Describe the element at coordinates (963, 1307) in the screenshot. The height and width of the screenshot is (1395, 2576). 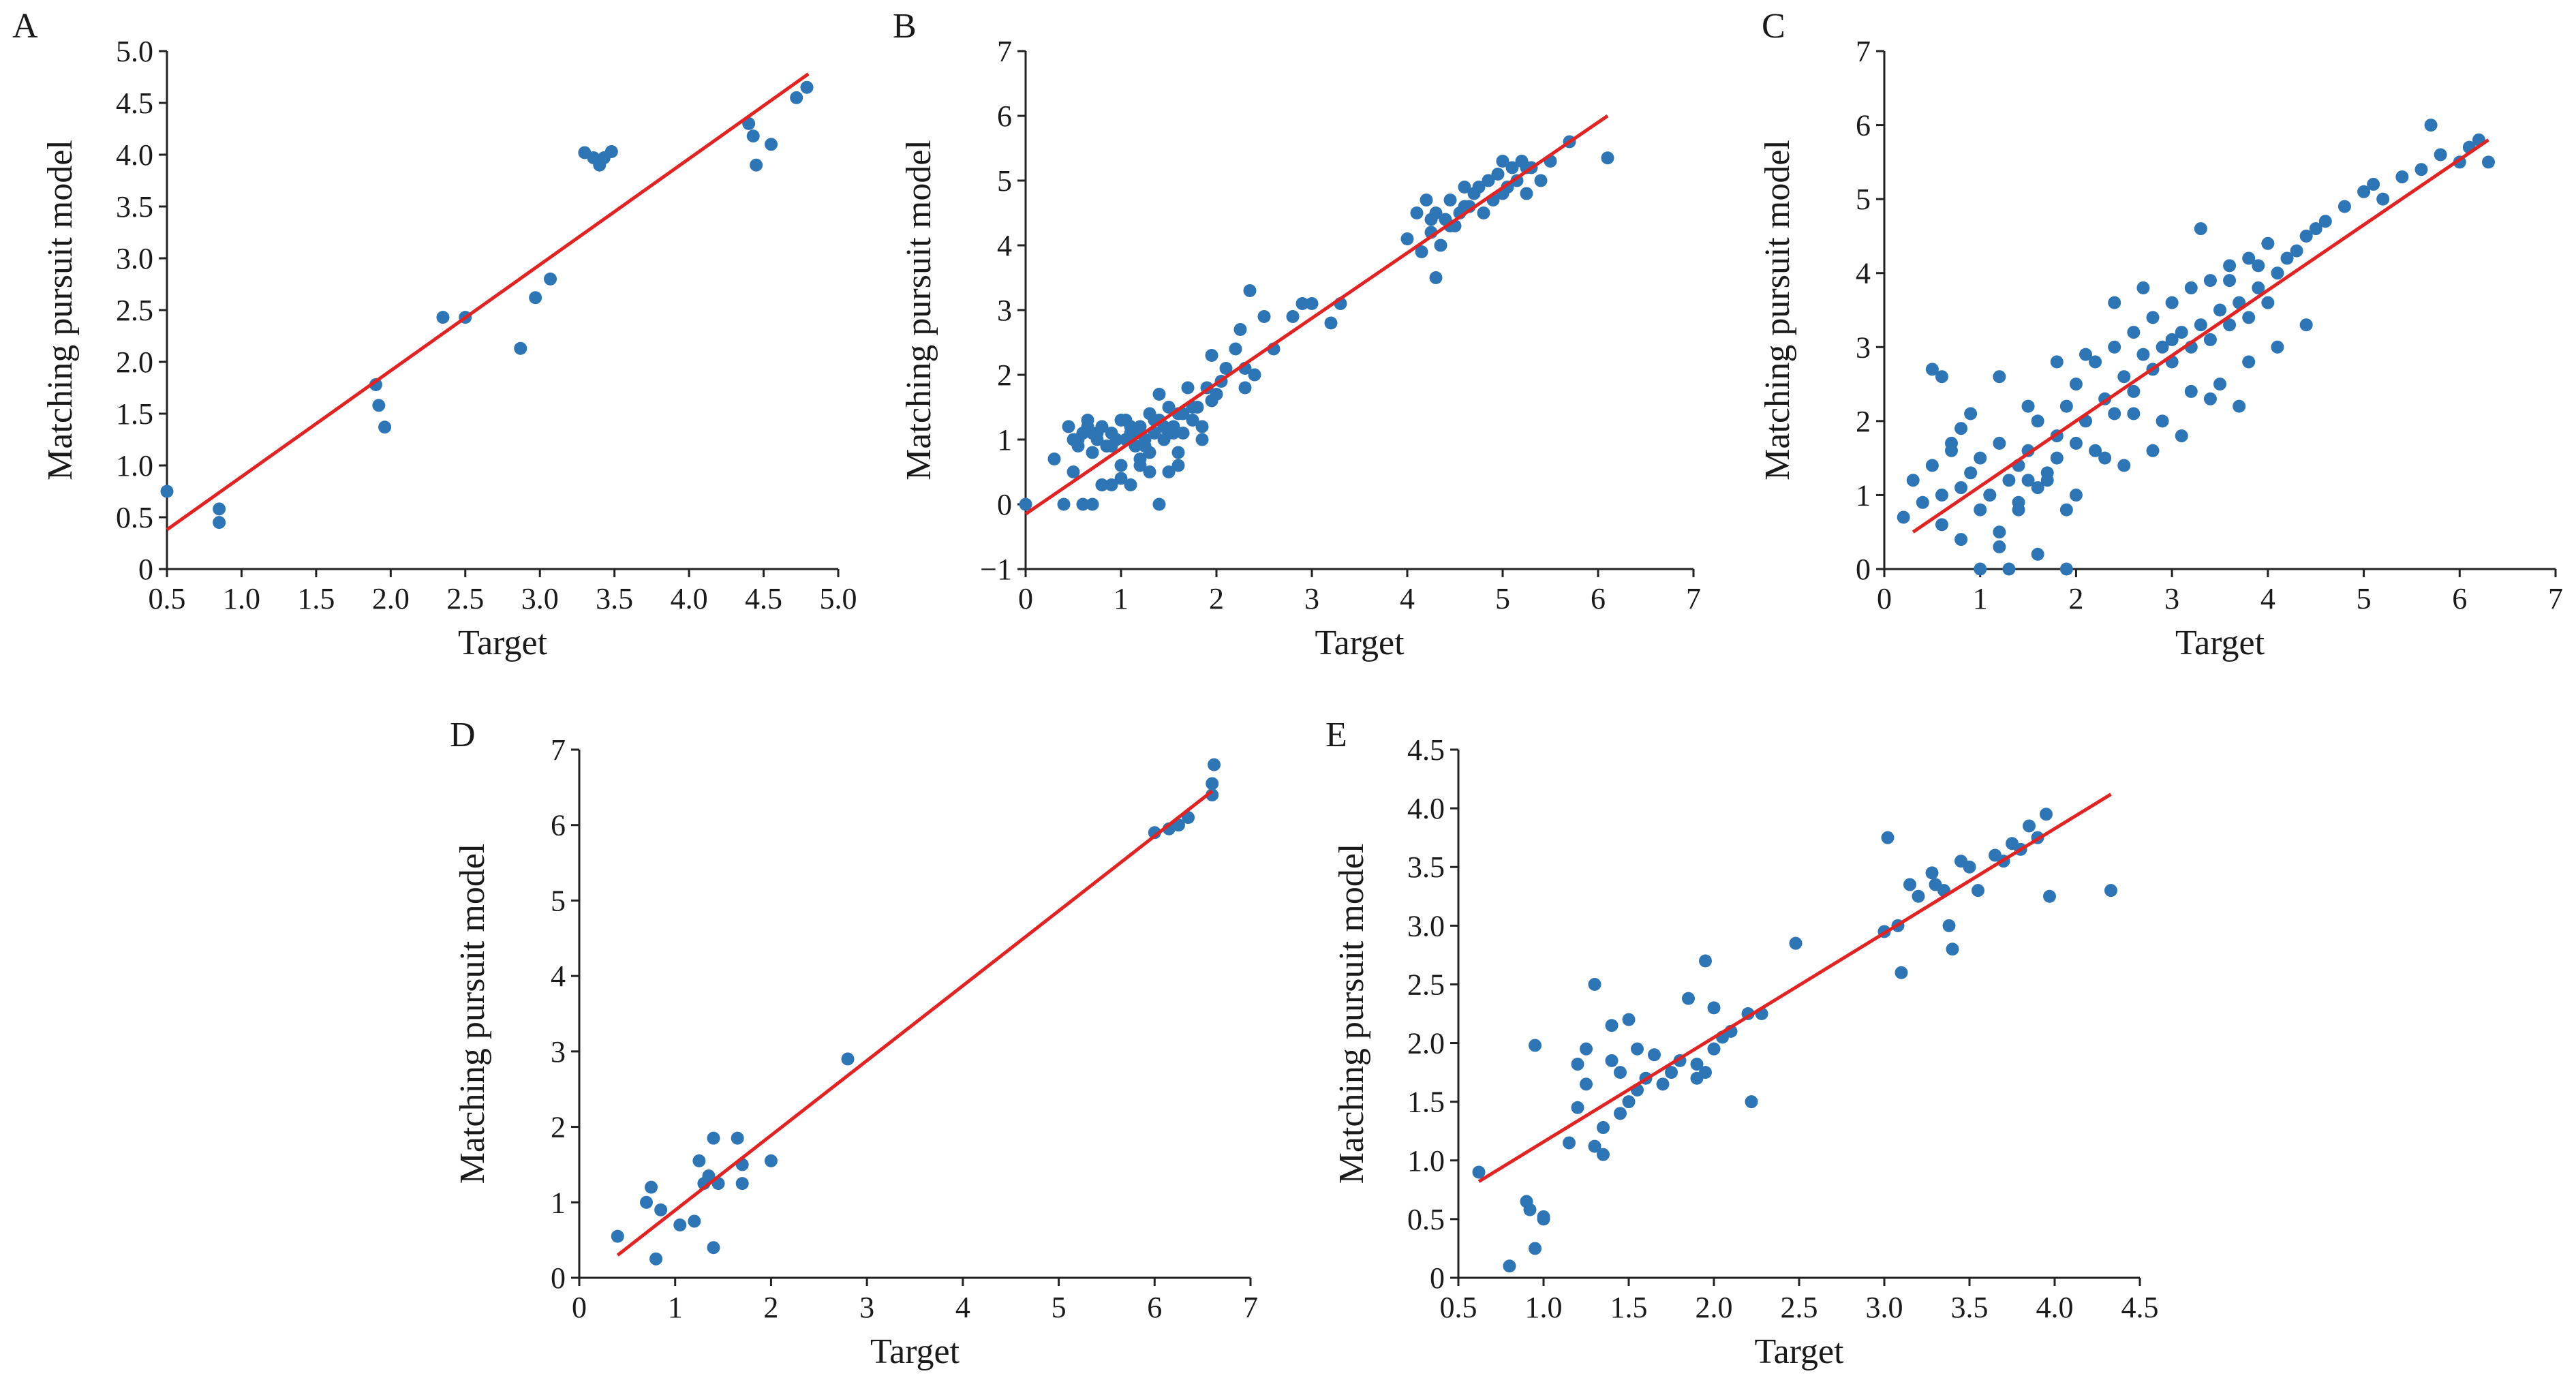
I see `panel-d-x-tick-label: 4` at that location.